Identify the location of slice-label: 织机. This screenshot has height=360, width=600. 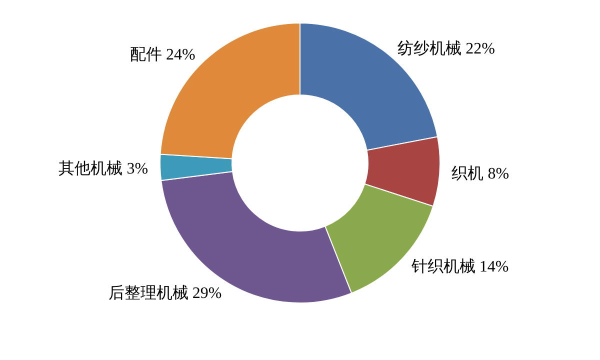
(468, 173).